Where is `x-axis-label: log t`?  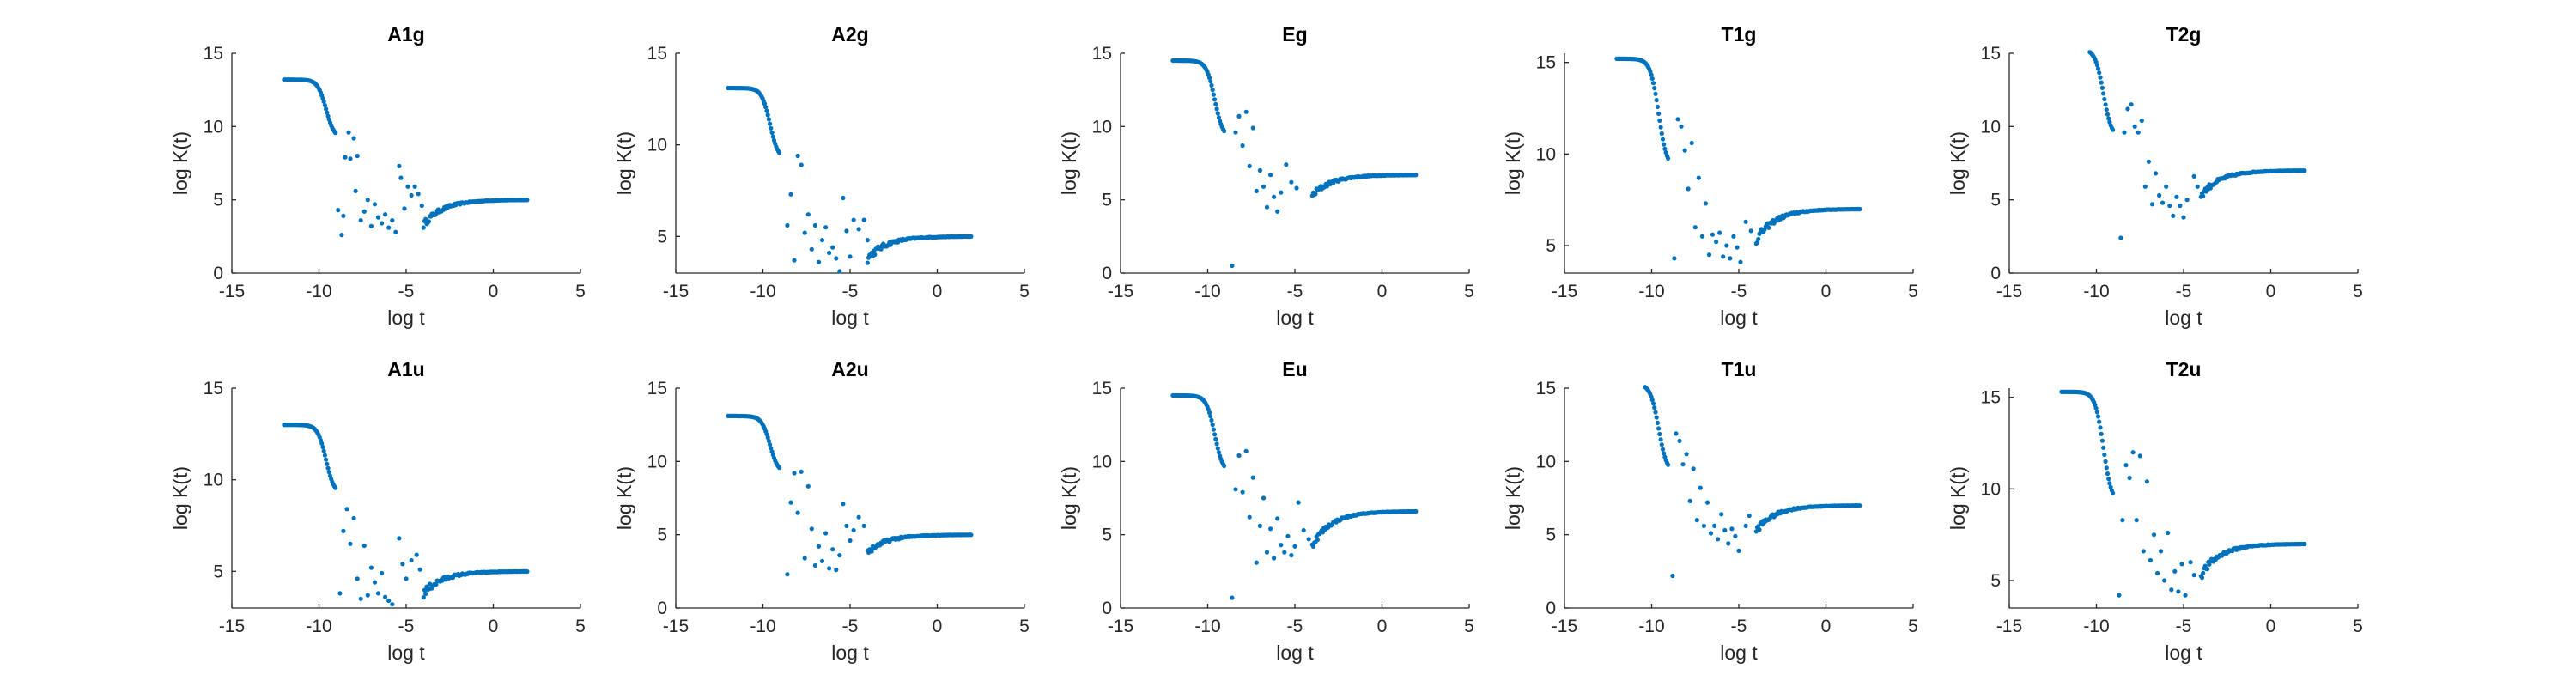
x-axis-label: log t is located at coordinates (850, 318).